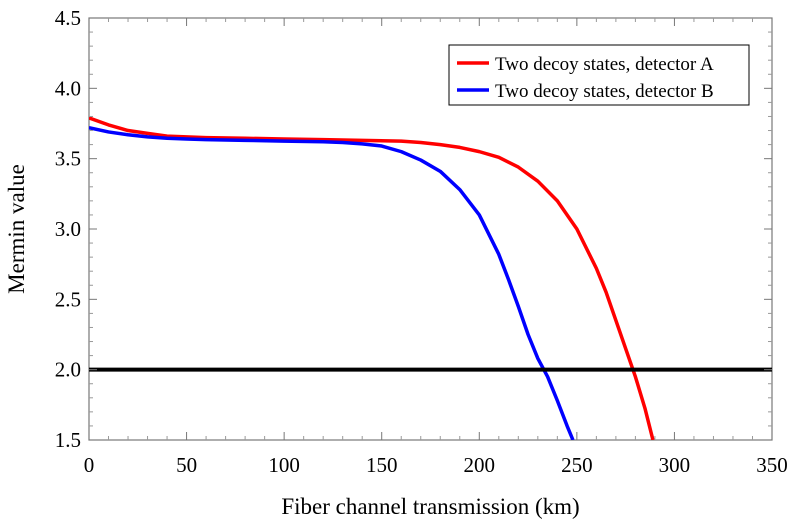 Image resolution: width=795 pixels, height=528 pixels. Describe the element at coordinates (68, 229) in the screenshot. I see `y-tick-label: 3.0` at that location.